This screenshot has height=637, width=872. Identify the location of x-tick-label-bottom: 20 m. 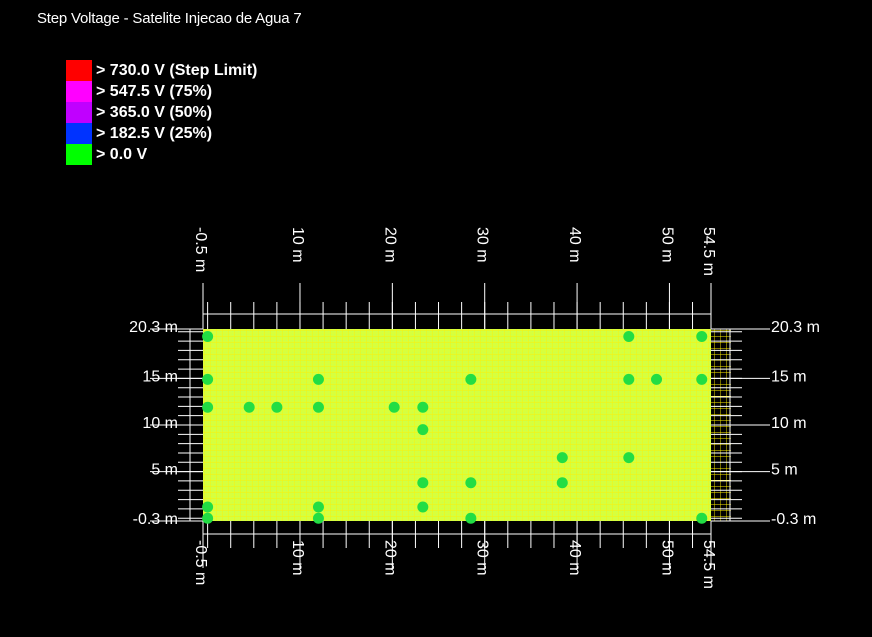
(389, 558).